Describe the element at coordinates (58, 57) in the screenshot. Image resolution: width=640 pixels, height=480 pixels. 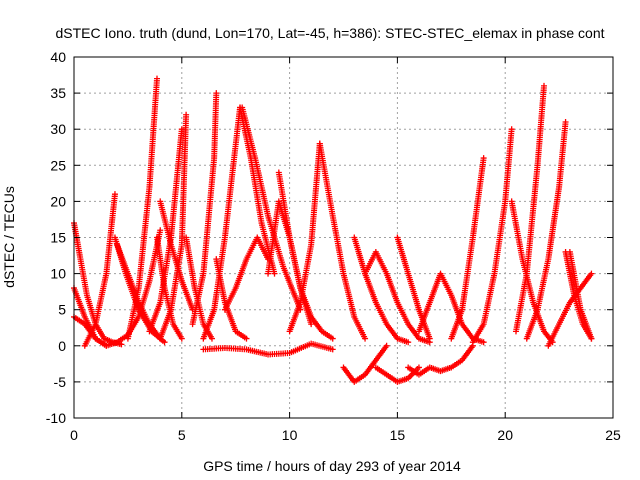
I see `y-tick-label: 40` at that location.